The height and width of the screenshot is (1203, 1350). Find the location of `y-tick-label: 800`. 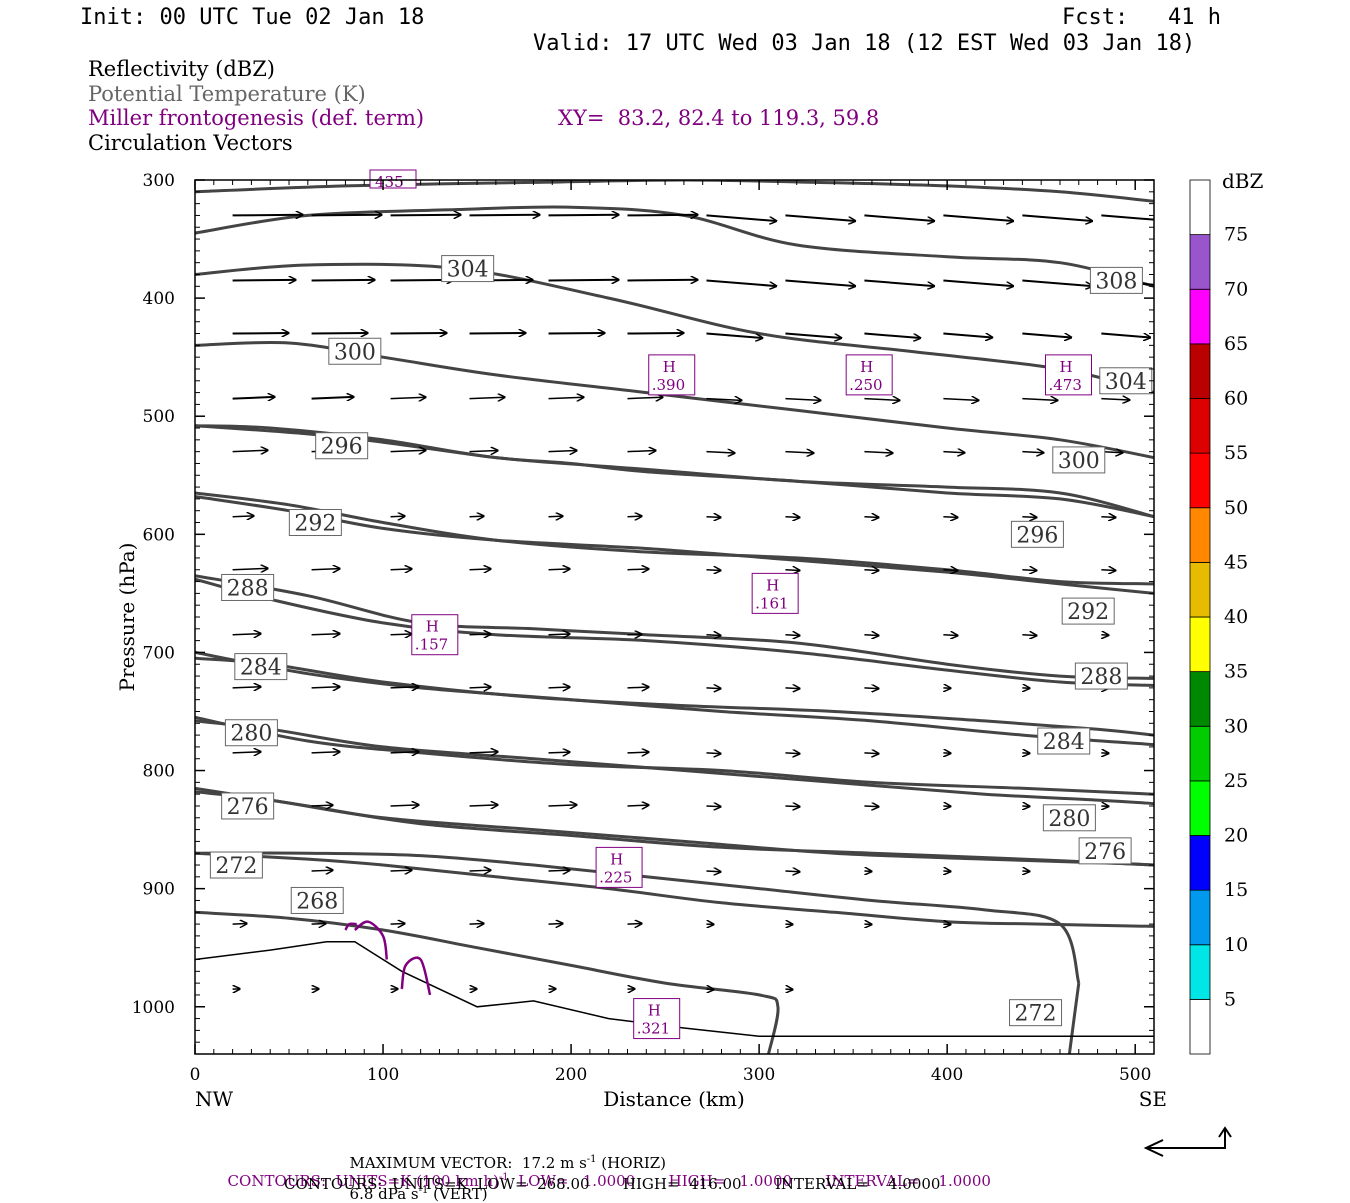

y-tick-label: 800 is located at coordinates (159, 772).